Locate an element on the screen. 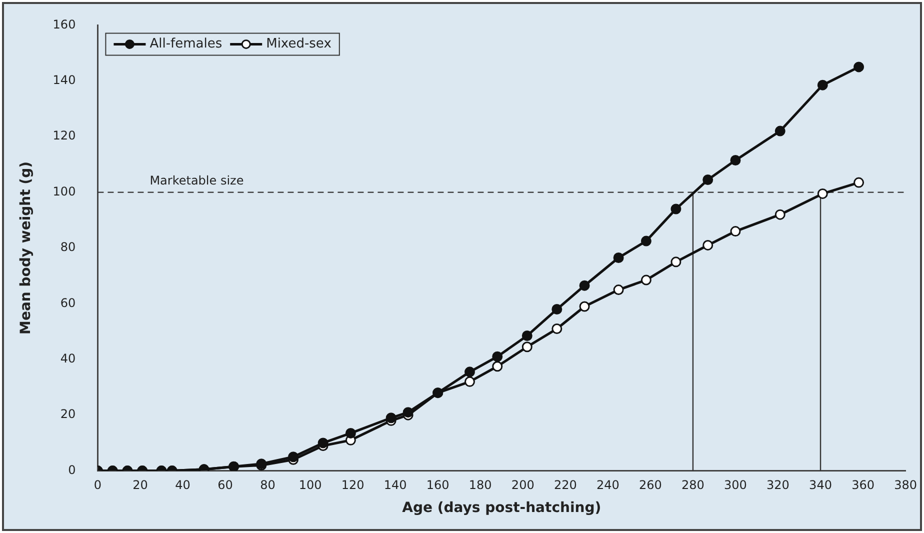 The image size is (924, 533). x-tick-label: 180 is located at coordinates (480, 485).